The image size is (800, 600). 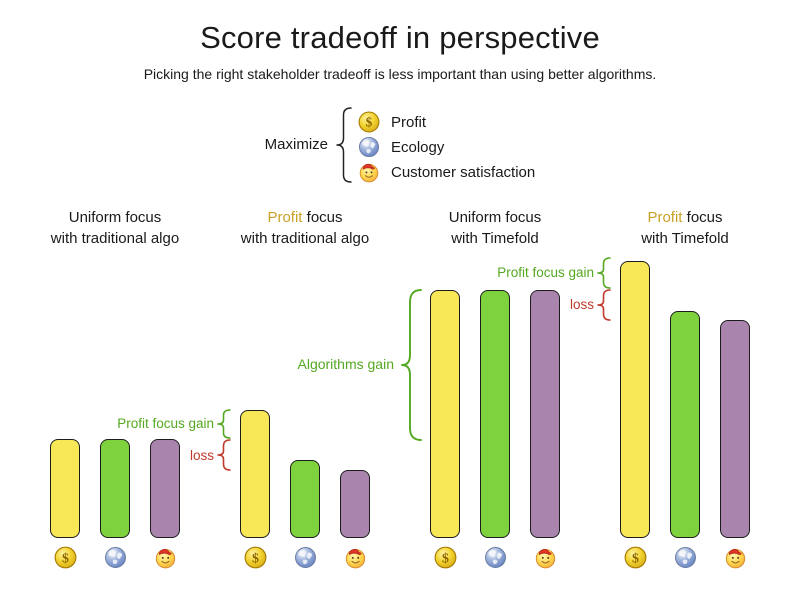 I want to click on bar-profit-group3, so click(x=445, y=414).